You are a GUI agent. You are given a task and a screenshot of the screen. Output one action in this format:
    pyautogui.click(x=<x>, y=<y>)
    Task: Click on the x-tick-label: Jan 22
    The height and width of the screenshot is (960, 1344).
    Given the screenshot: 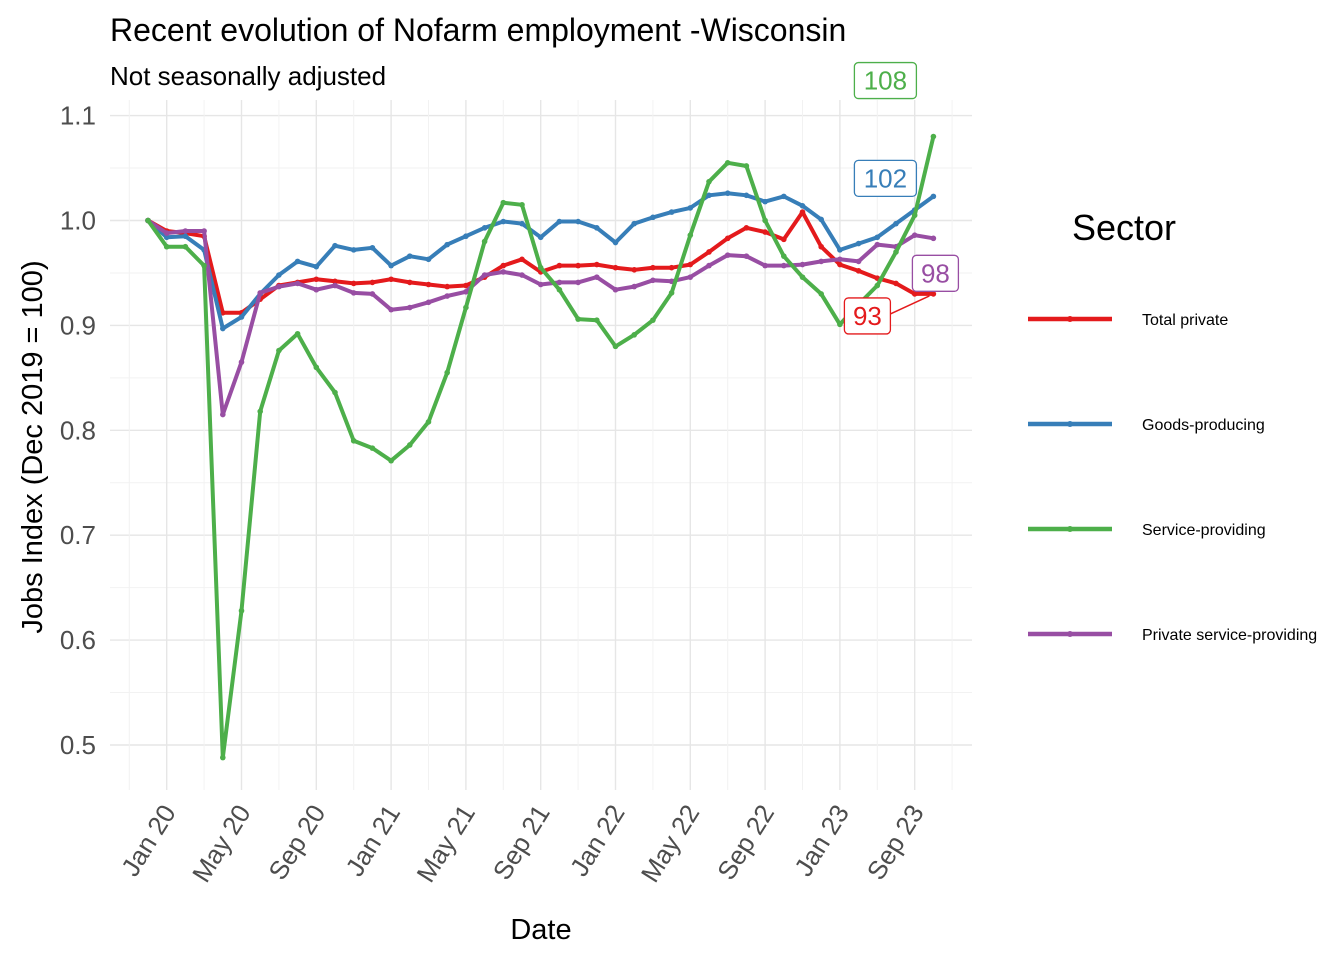 What is the action you would take?
    pyautogui.click(x=597, y=840)
    